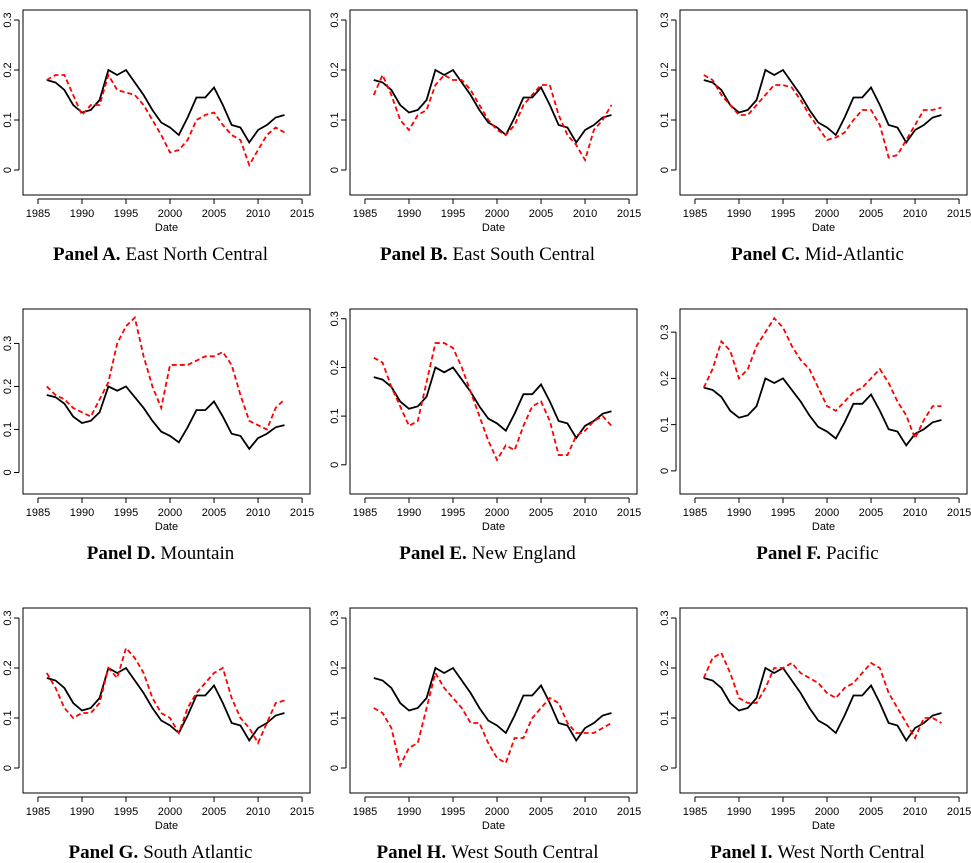 This screenshot has height=863, width=971. What do you see at coordinates (197, 254) in the screenshot?
I see `panel-title: East North Central` at bounding box center [197, 254].